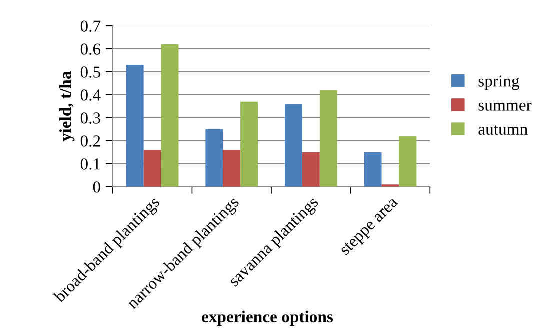 This screenshot has width=535, height=329. I want to click on y-axis-title: yield, t/ha, so click(67, 106).